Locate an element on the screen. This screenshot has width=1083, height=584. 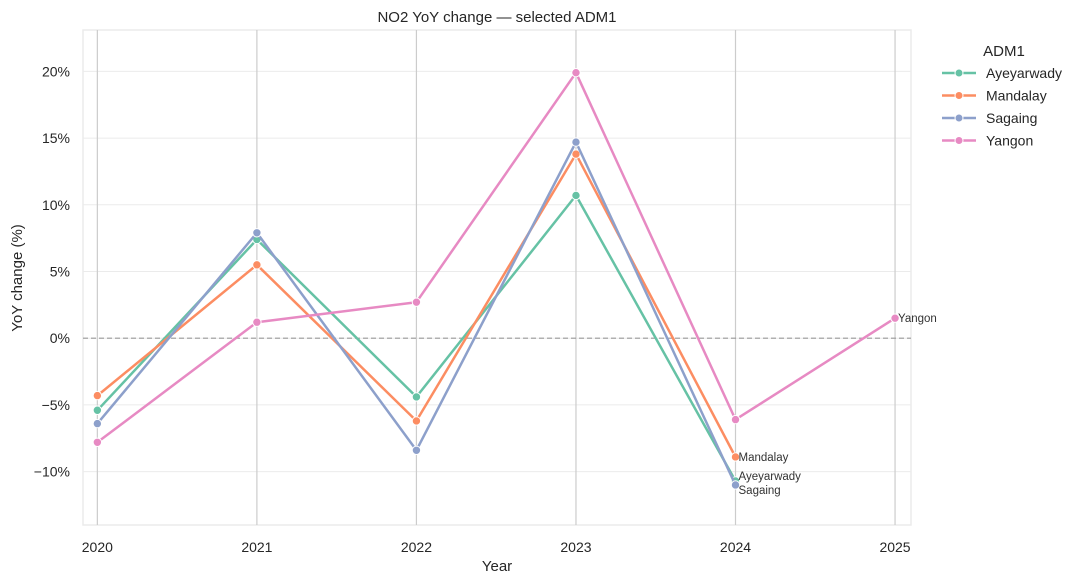
legend-item-sagaing: Sagaing is located at coordinates (989, 118).